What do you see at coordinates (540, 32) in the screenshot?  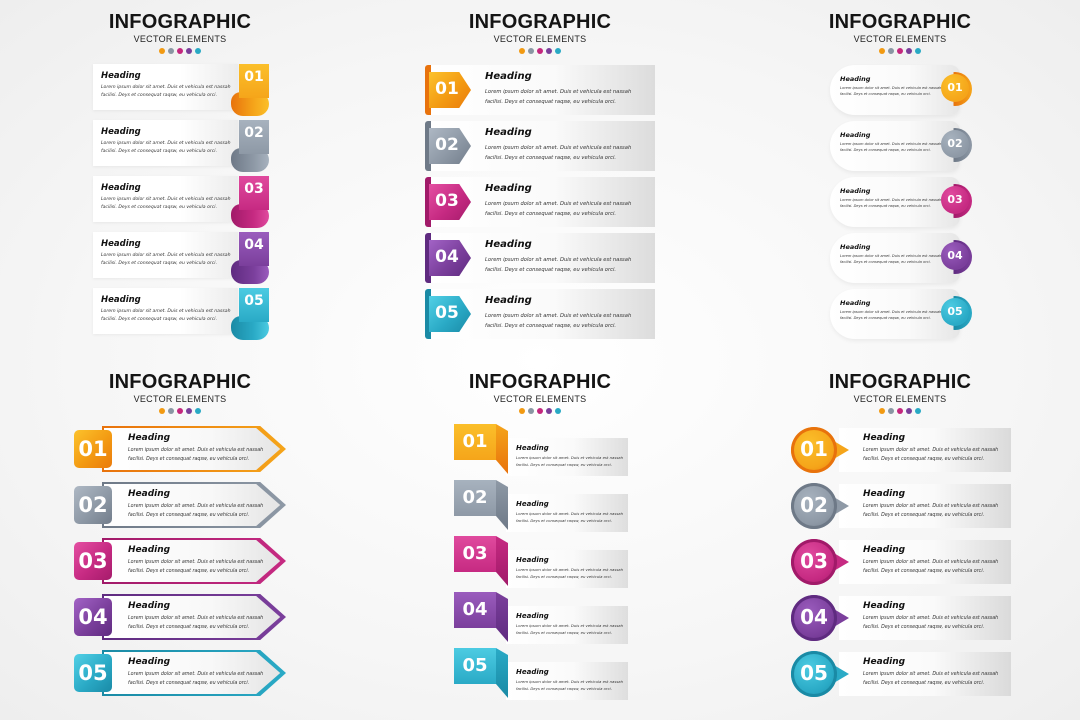 I see `title-block: INFOGRAPHIC VECTOR ELEMENTS` at bounding box center [540, 32].